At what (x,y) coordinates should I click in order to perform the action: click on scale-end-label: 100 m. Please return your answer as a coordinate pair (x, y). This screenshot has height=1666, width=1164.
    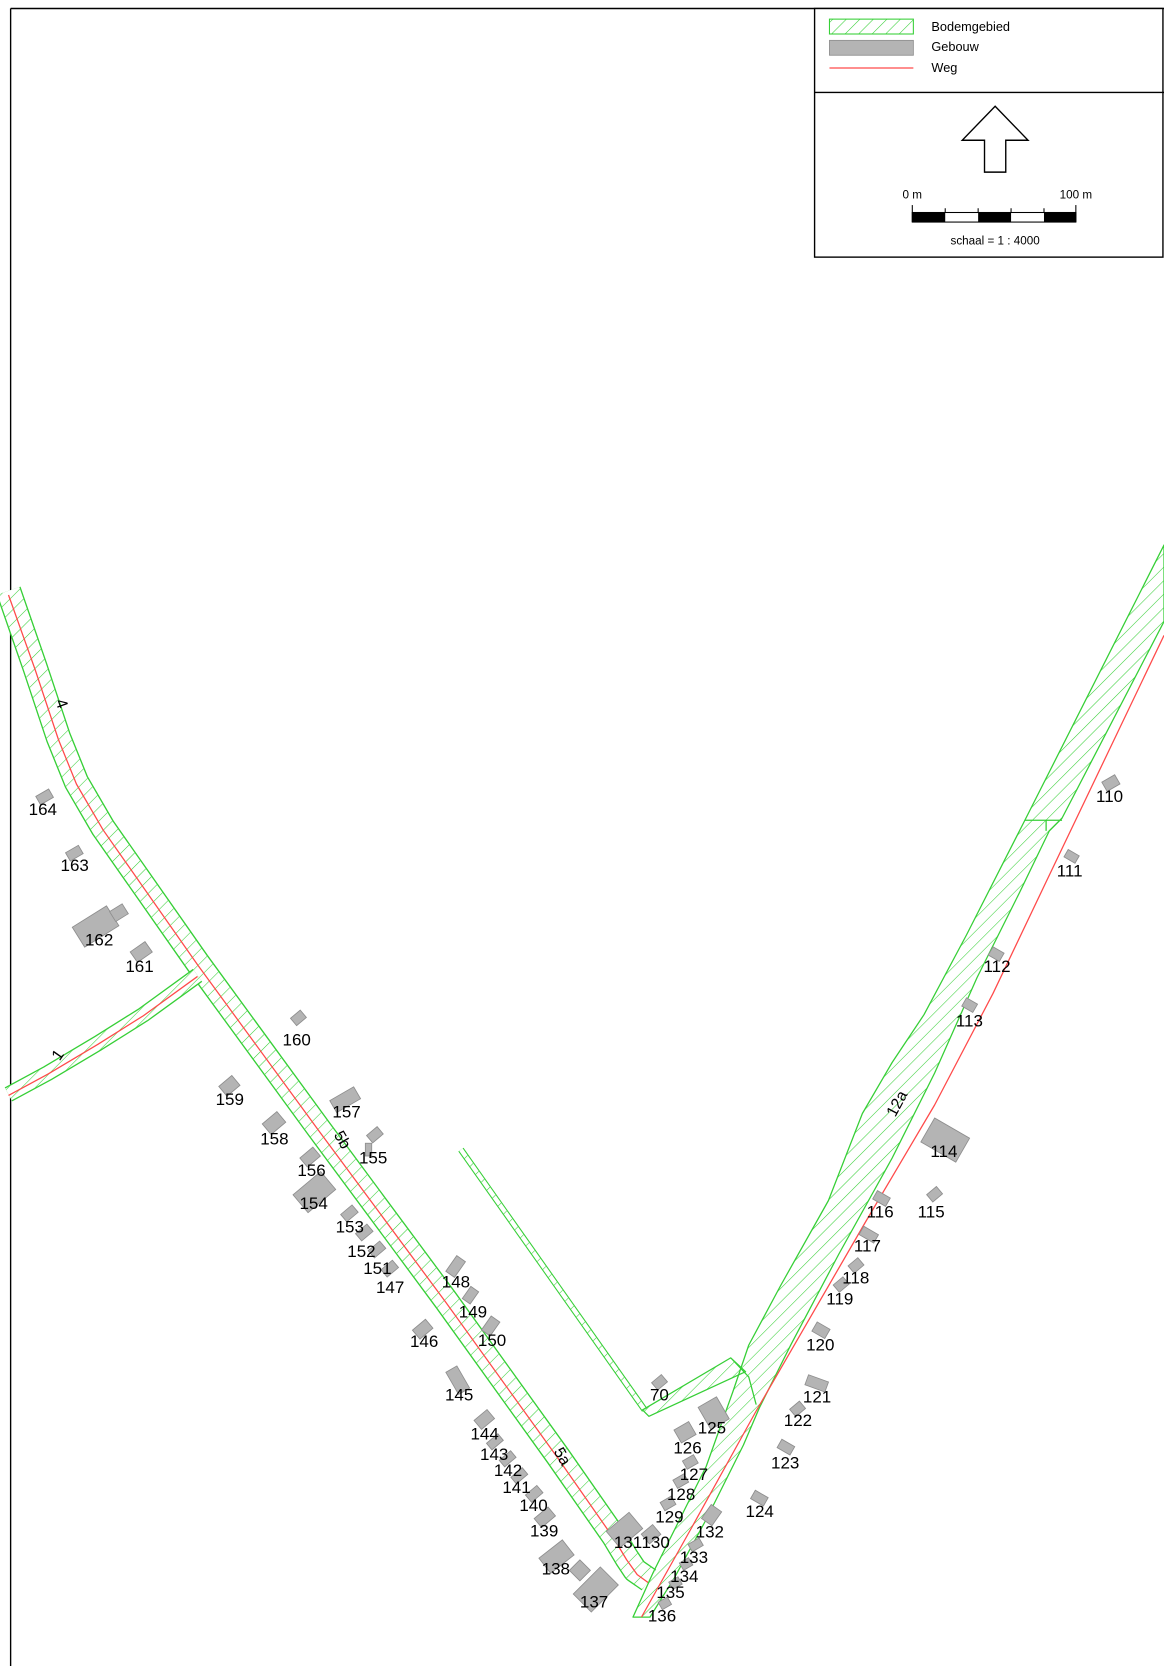
    Looking at the image, I should click on (1076, 195).